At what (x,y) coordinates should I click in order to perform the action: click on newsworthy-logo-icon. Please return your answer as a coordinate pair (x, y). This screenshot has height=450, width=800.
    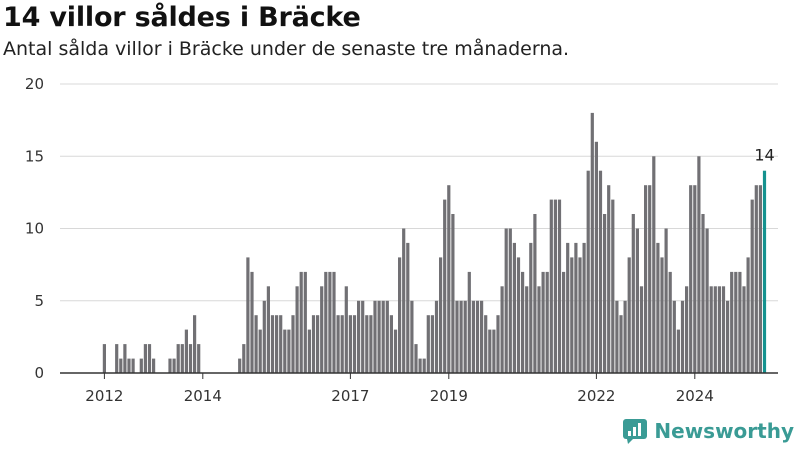
    Looking at the image, I should click on (635, 431).